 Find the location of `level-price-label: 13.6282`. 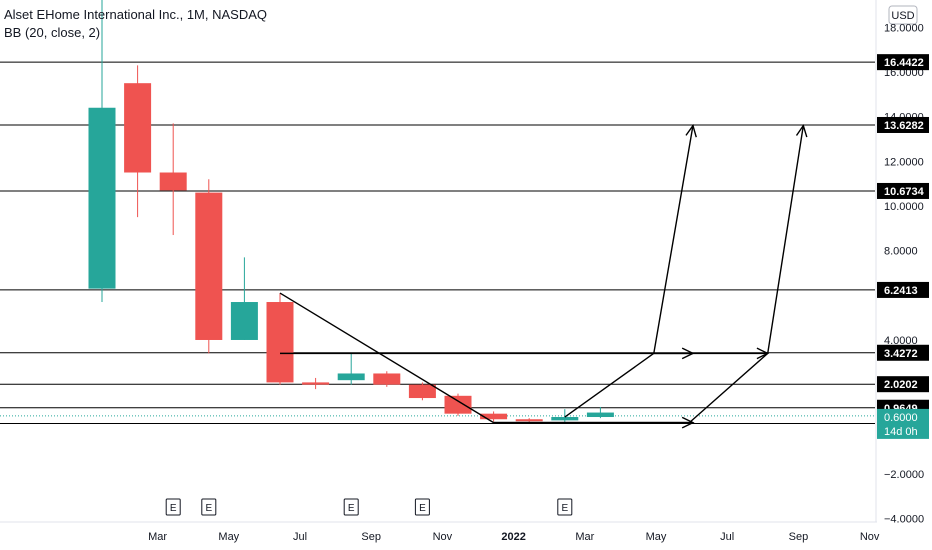

level-price-label: 13.6282 is located at coordinates (904, 126).